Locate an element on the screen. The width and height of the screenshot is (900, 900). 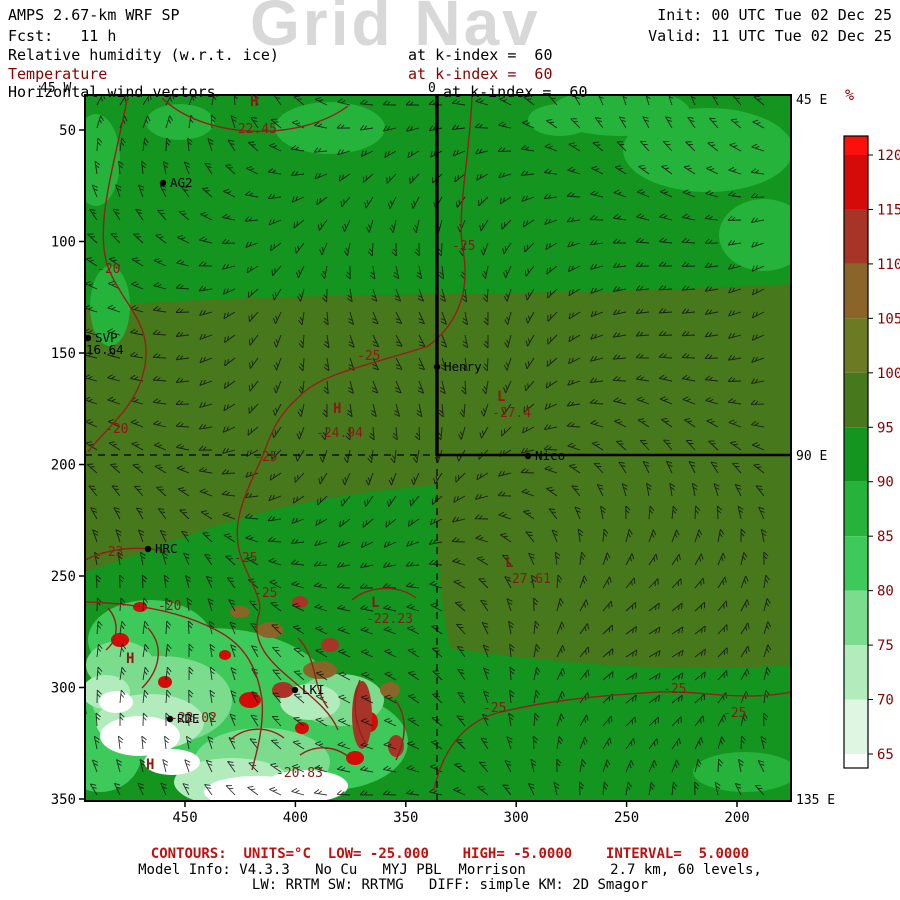
colorbar-tick-label: 85 is located at coordinates (885, 537).